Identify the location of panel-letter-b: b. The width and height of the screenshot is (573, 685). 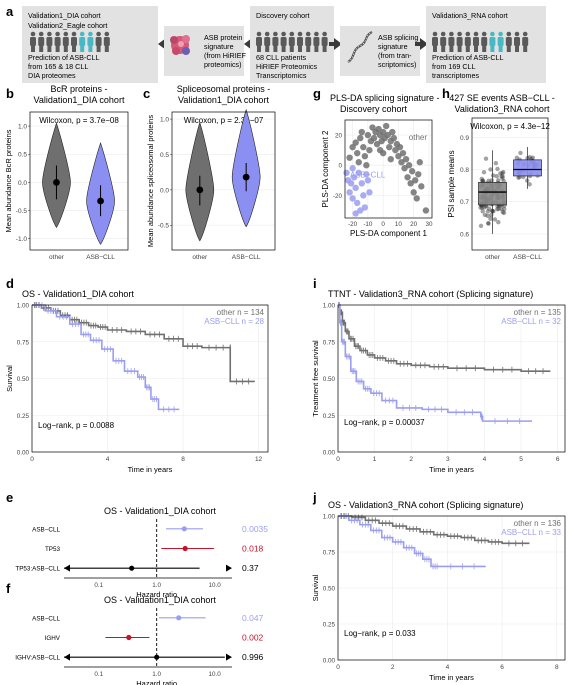
(10, 93).